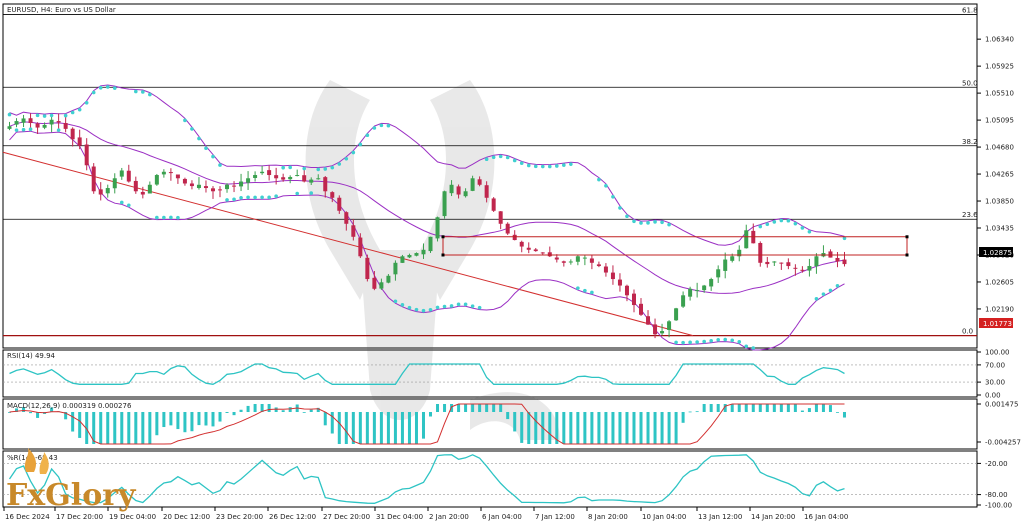 This screenshot has width=1024, height=524. What do you see at coordinates (997, 253) in the screenshot?
I see `current-price-text: 1.02875` at bounding box center [997, 253].